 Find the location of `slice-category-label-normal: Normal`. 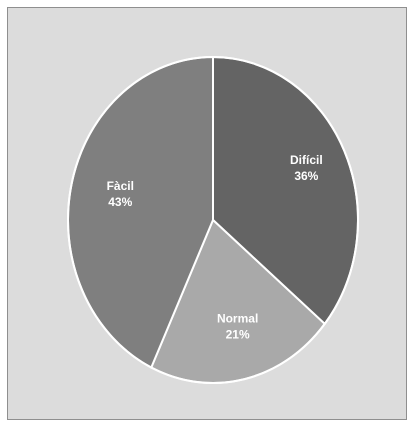

slice-category-label-normal: Normal is located at coordinates (237, 319).